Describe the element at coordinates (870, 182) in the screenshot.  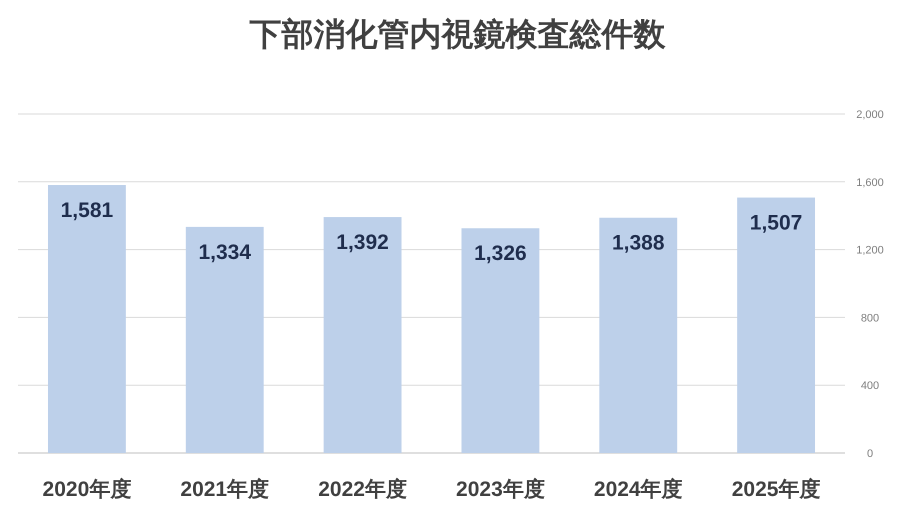
I see `y-tick-label: 1,600` at that location.